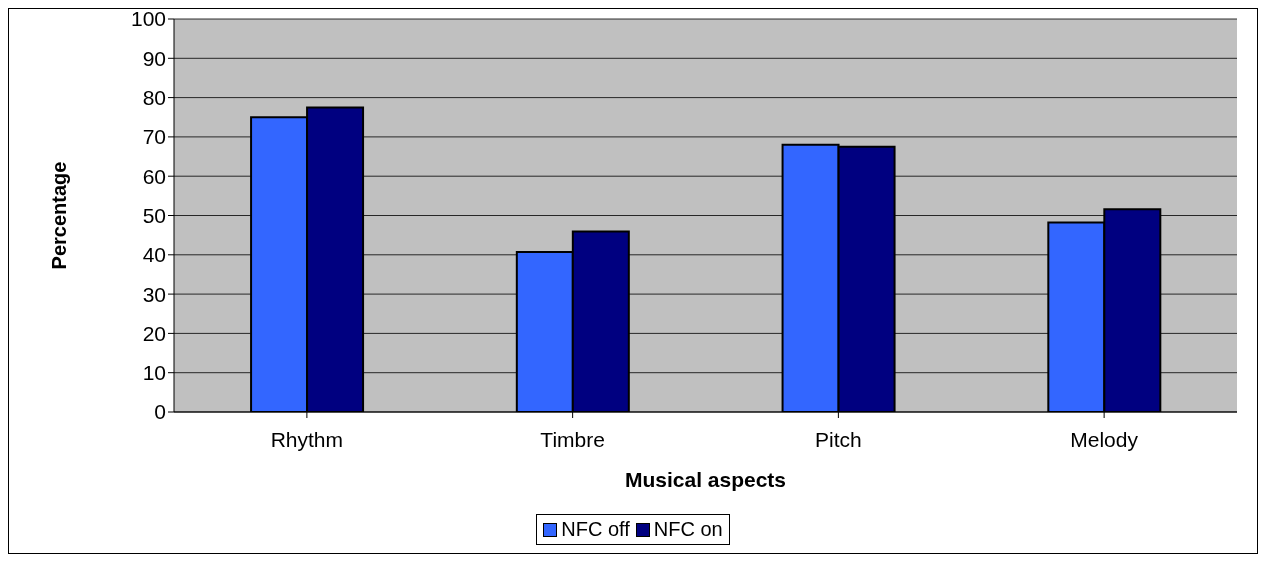 This screenshot has width=1266, height=562. I want to click on legend-label: NFC on, so click(688, 529).